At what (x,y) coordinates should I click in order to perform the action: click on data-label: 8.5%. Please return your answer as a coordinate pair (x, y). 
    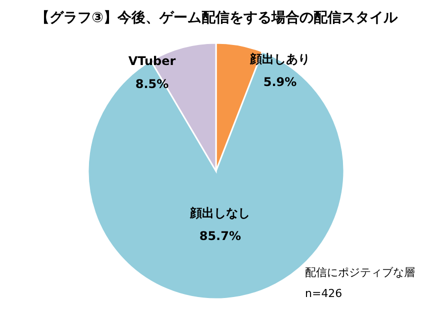
    Looking at the image, I should click on (152, 83).